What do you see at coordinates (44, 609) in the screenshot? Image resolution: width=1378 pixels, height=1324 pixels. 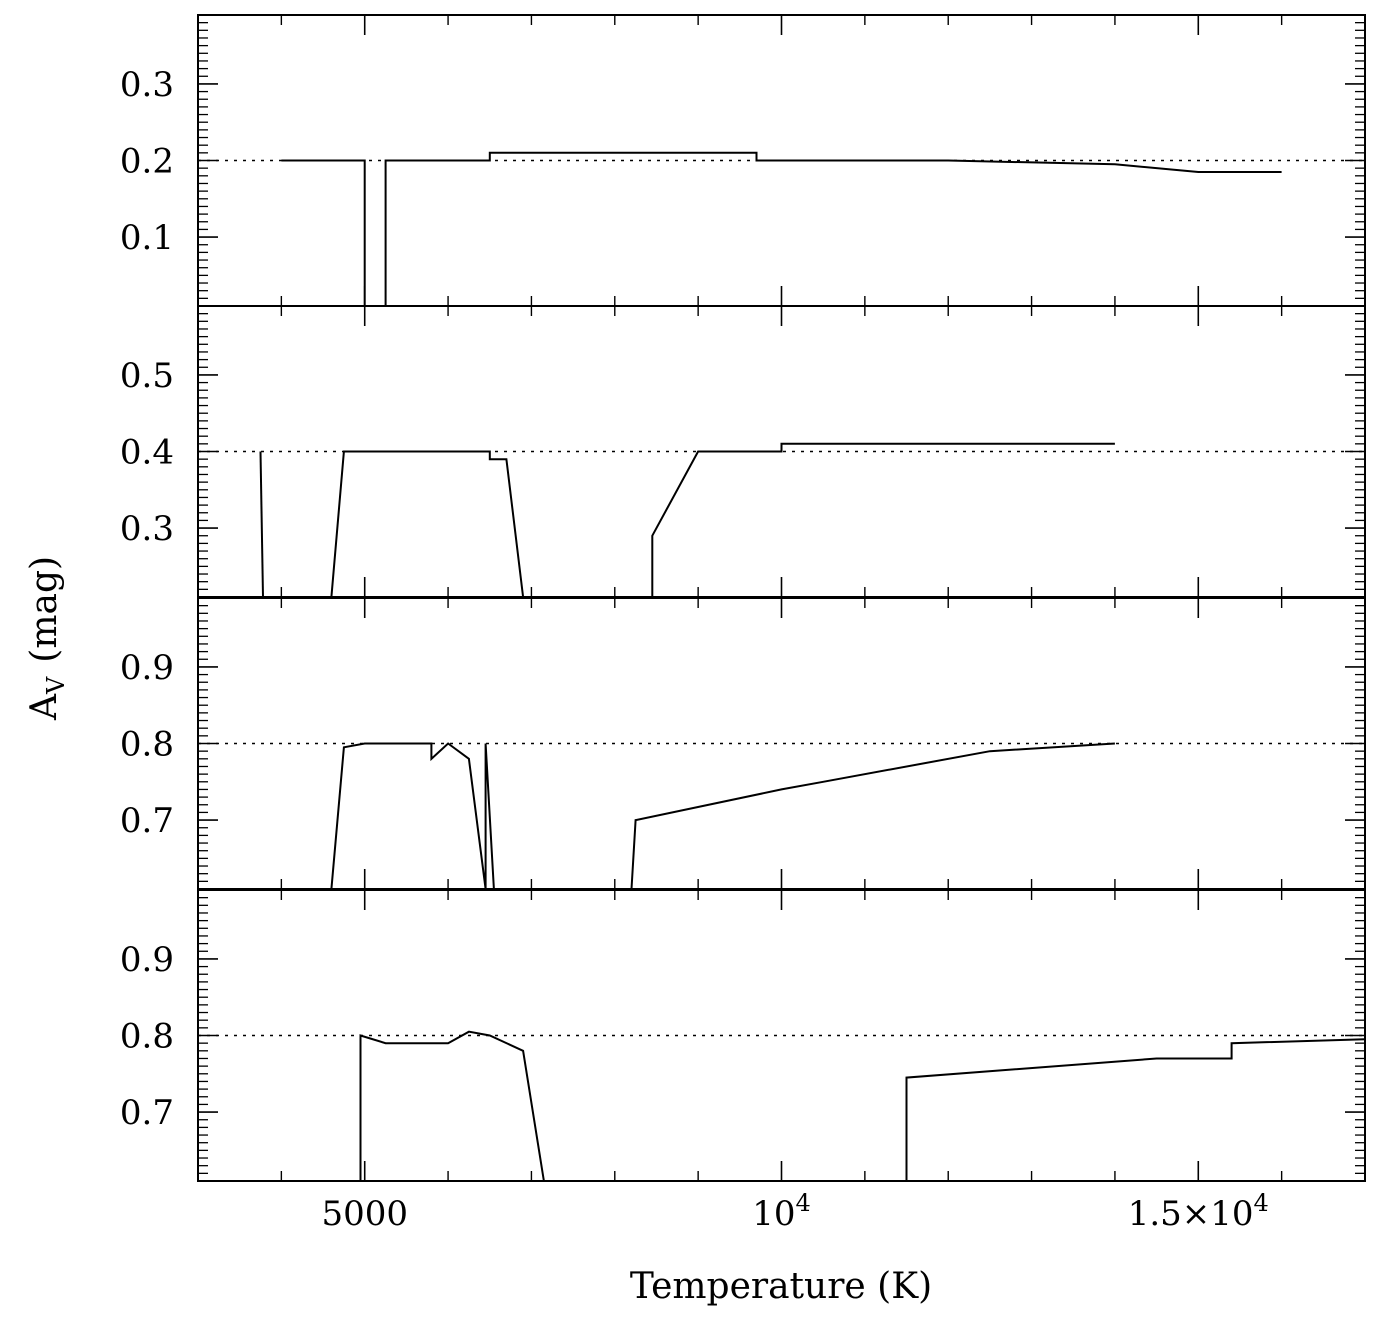 I see `y-axis-title-unit: (mag)` at bounding box center [44, 609].